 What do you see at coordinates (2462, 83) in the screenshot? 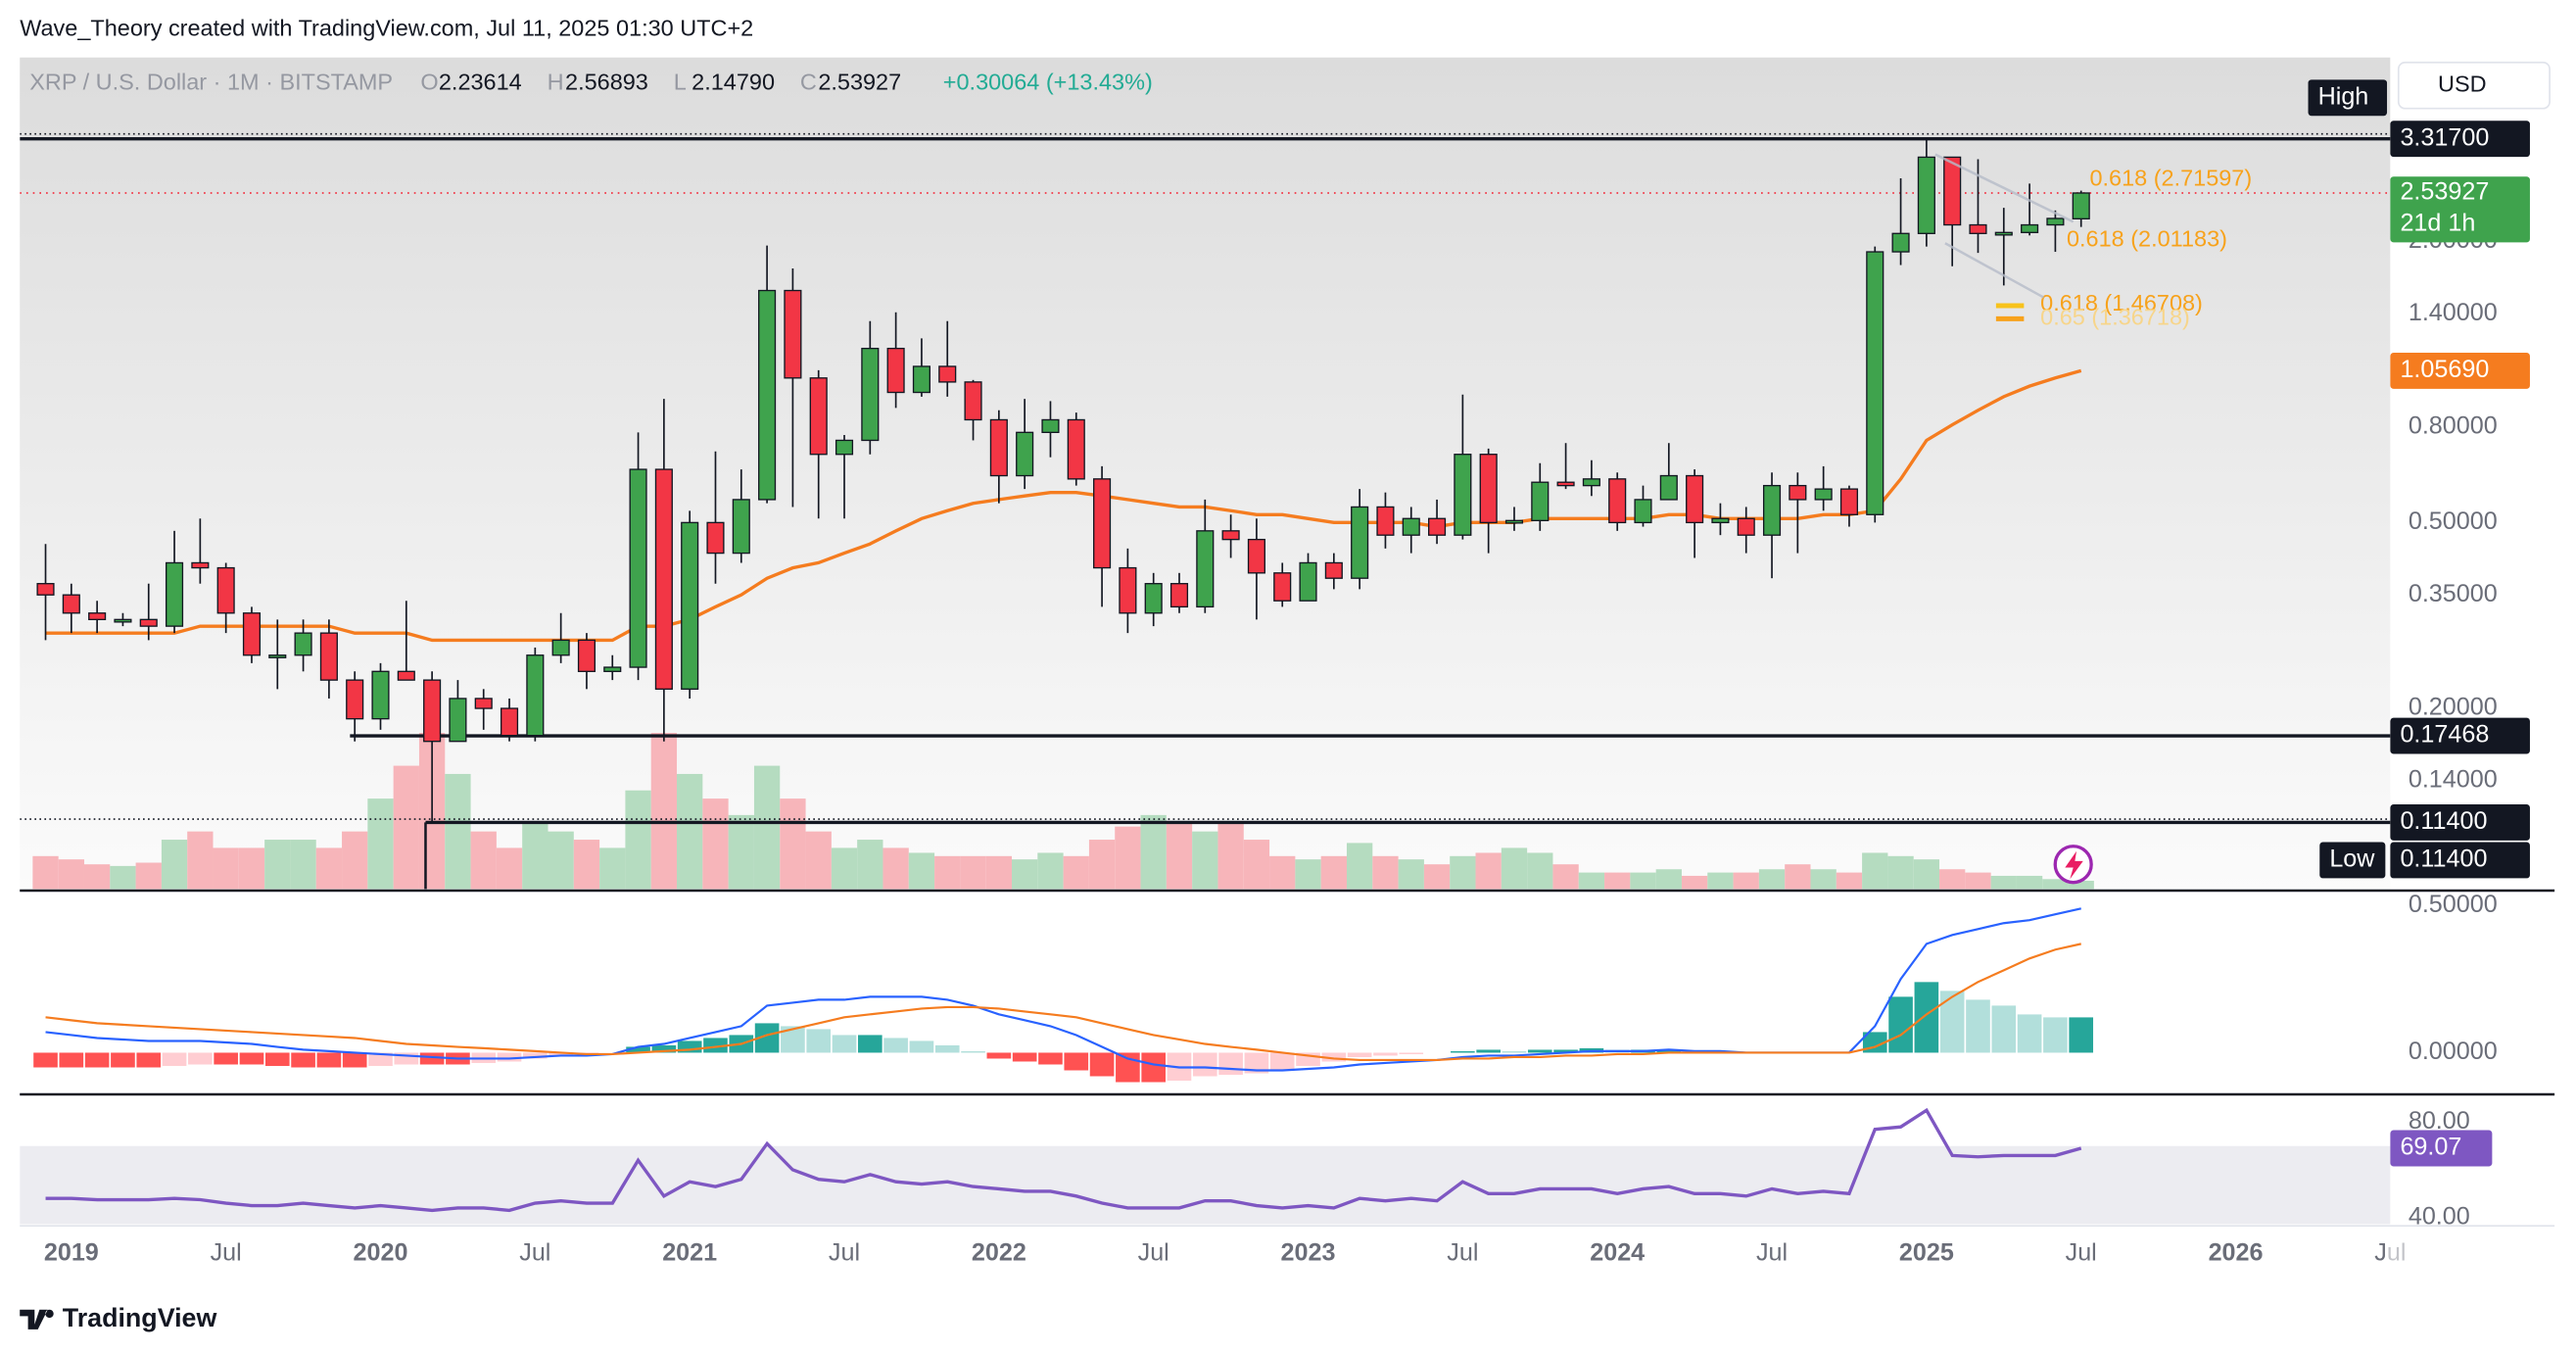
I see `currency: USD` at bounding box center [2462, 83].